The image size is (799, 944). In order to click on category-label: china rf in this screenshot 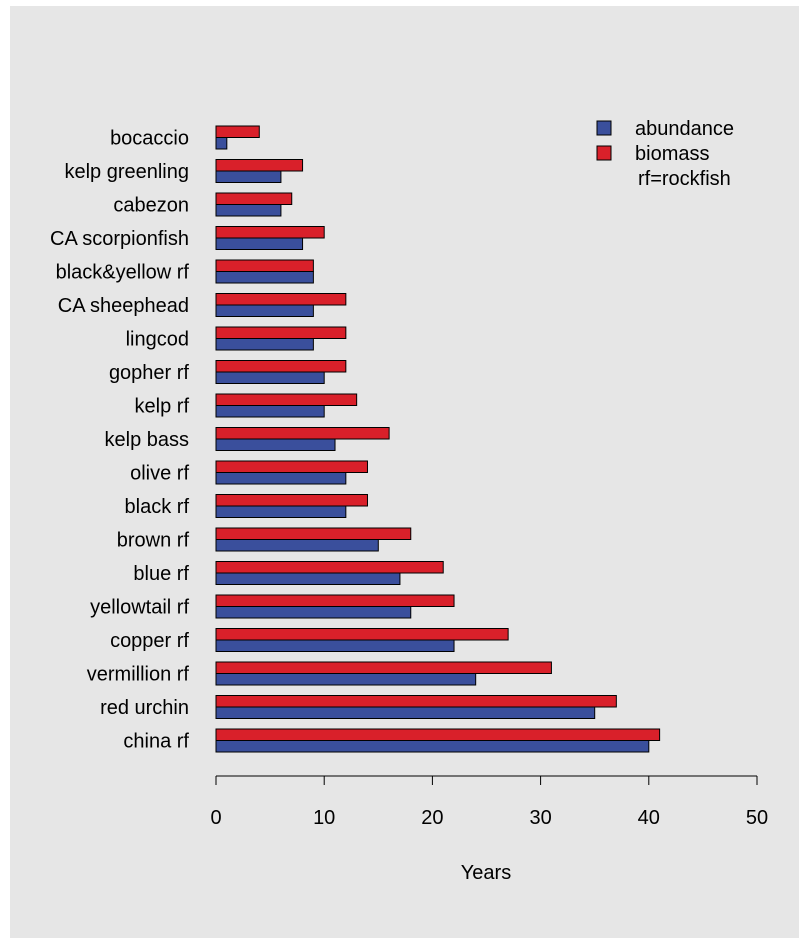, I will do `click(156, 742)`.